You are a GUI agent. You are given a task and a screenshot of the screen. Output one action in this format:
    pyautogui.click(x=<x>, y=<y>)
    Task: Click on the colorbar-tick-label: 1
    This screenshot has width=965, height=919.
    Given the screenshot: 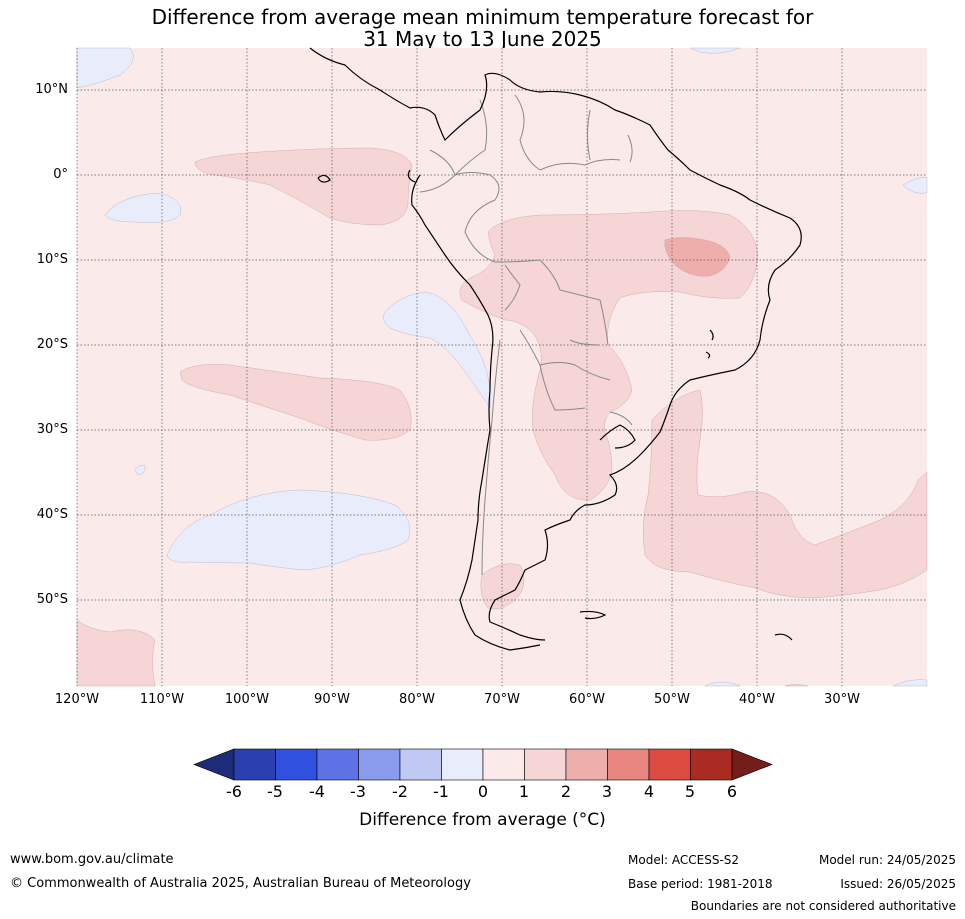 What is the action you would take?
    pyautogui.click(x=524, y=791)
    